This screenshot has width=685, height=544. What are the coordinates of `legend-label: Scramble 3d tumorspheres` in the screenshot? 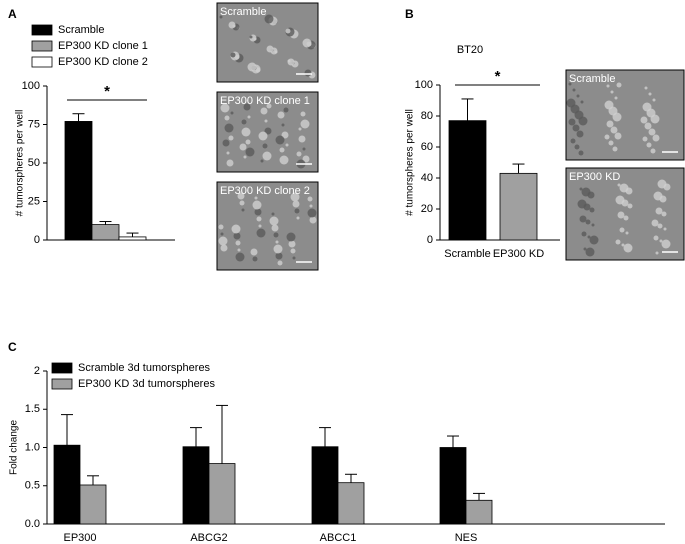 It's located at (144, 368).